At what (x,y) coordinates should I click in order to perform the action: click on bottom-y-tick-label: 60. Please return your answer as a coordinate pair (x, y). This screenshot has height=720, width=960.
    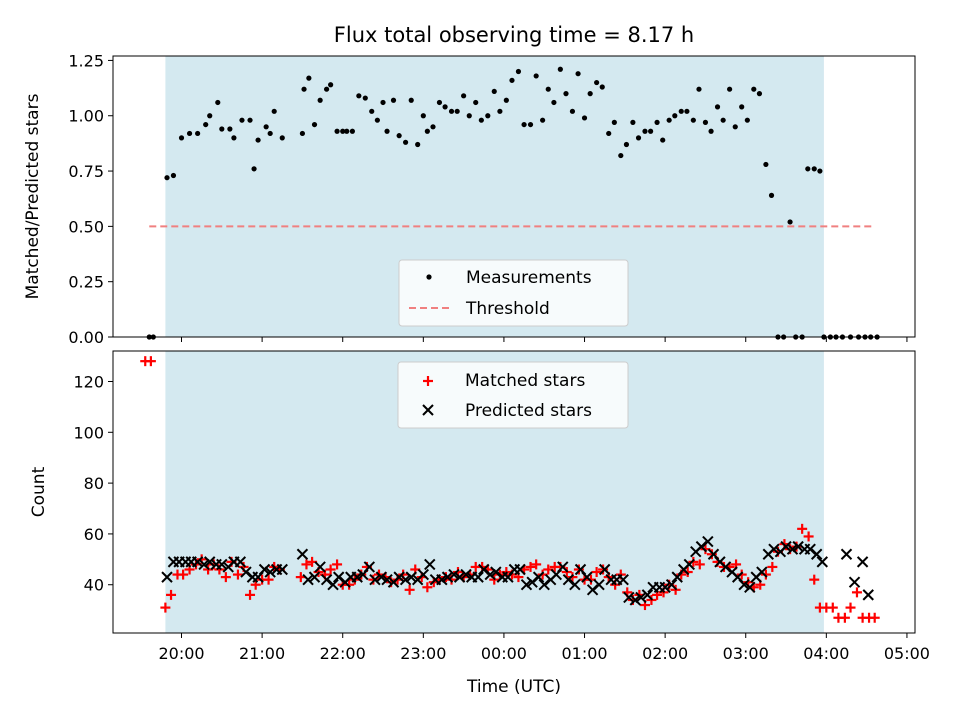
    Looking at the image, I should click on (94, 534).